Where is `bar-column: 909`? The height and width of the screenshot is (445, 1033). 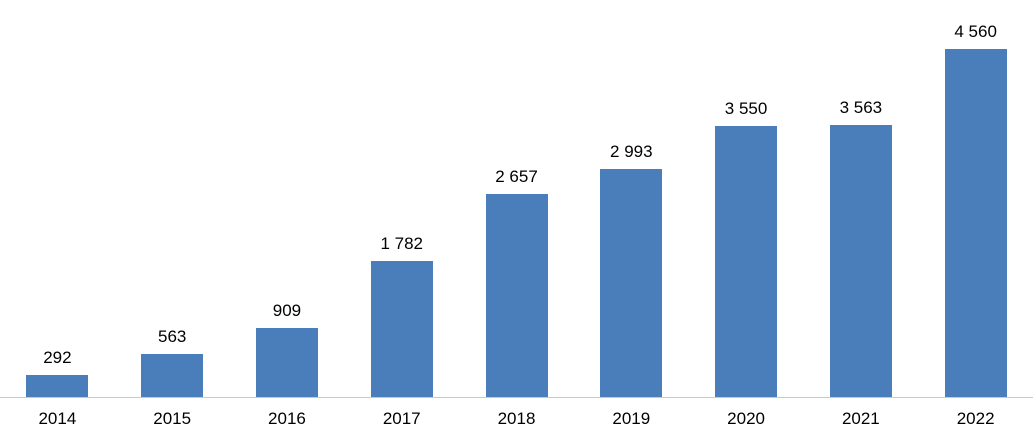 bar-column: 909 is located at coordinates (287, 349).